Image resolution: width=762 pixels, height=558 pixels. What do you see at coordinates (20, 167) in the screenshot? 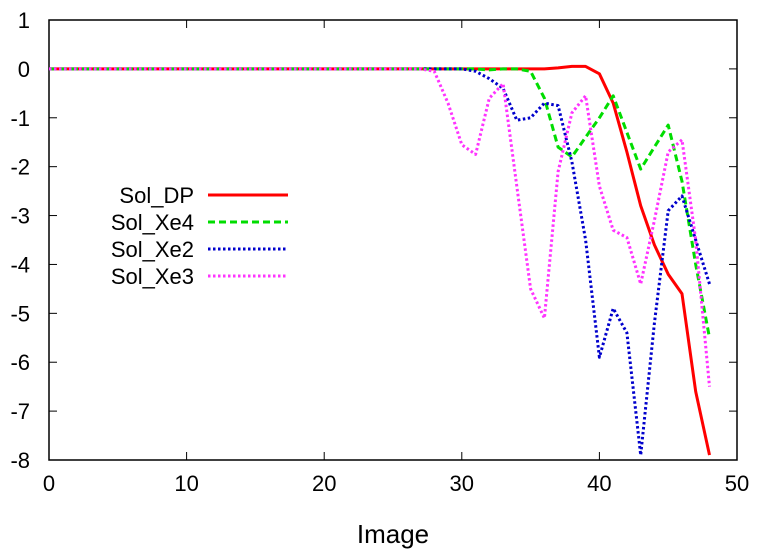
I see `y-tick-label: -2` at bounding box center [20, 167].